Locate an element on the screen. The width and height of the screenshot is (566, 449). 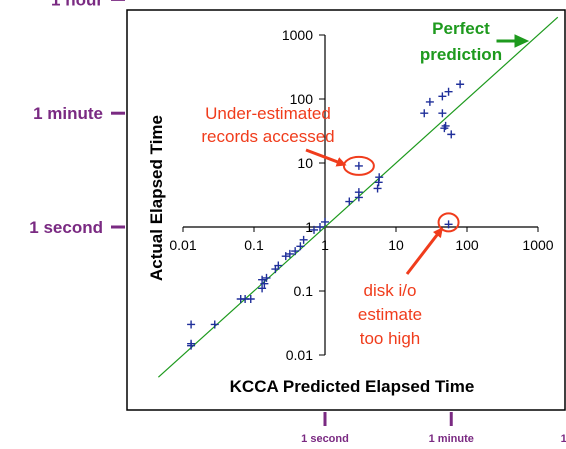
x-tick-label: 1 is located at coordinates (325, 245).